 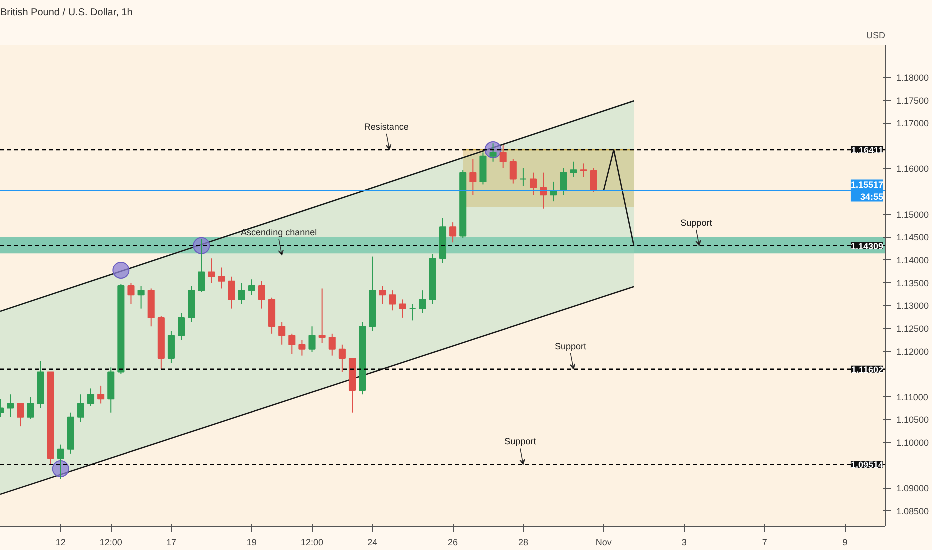 What do you see at coordinates (279, 232) in the screenshot?
I see `annotation: Ascending channel` at bounding box center [279, 232].